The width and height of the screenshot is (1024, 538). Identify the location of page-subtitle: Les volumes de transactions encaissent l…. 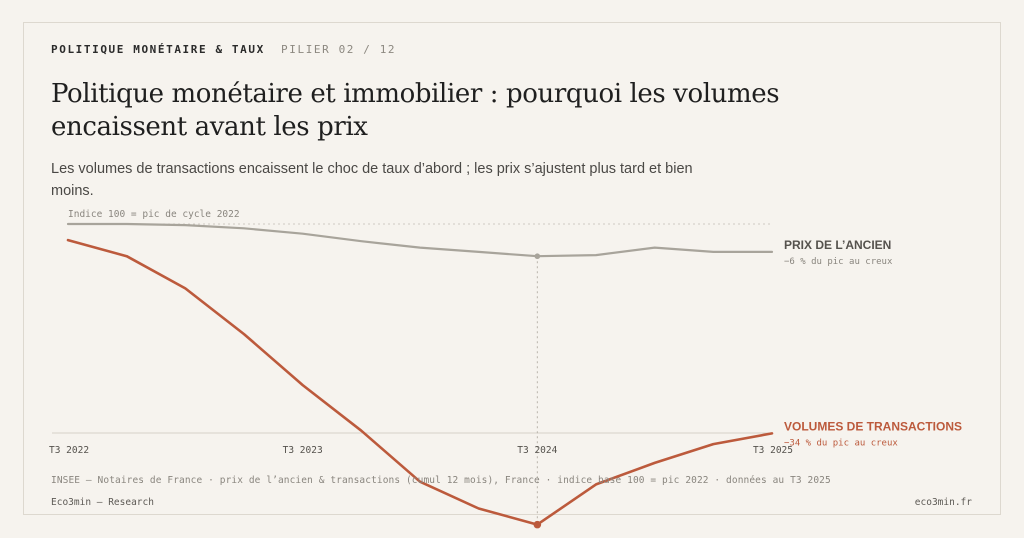
(372, 180).